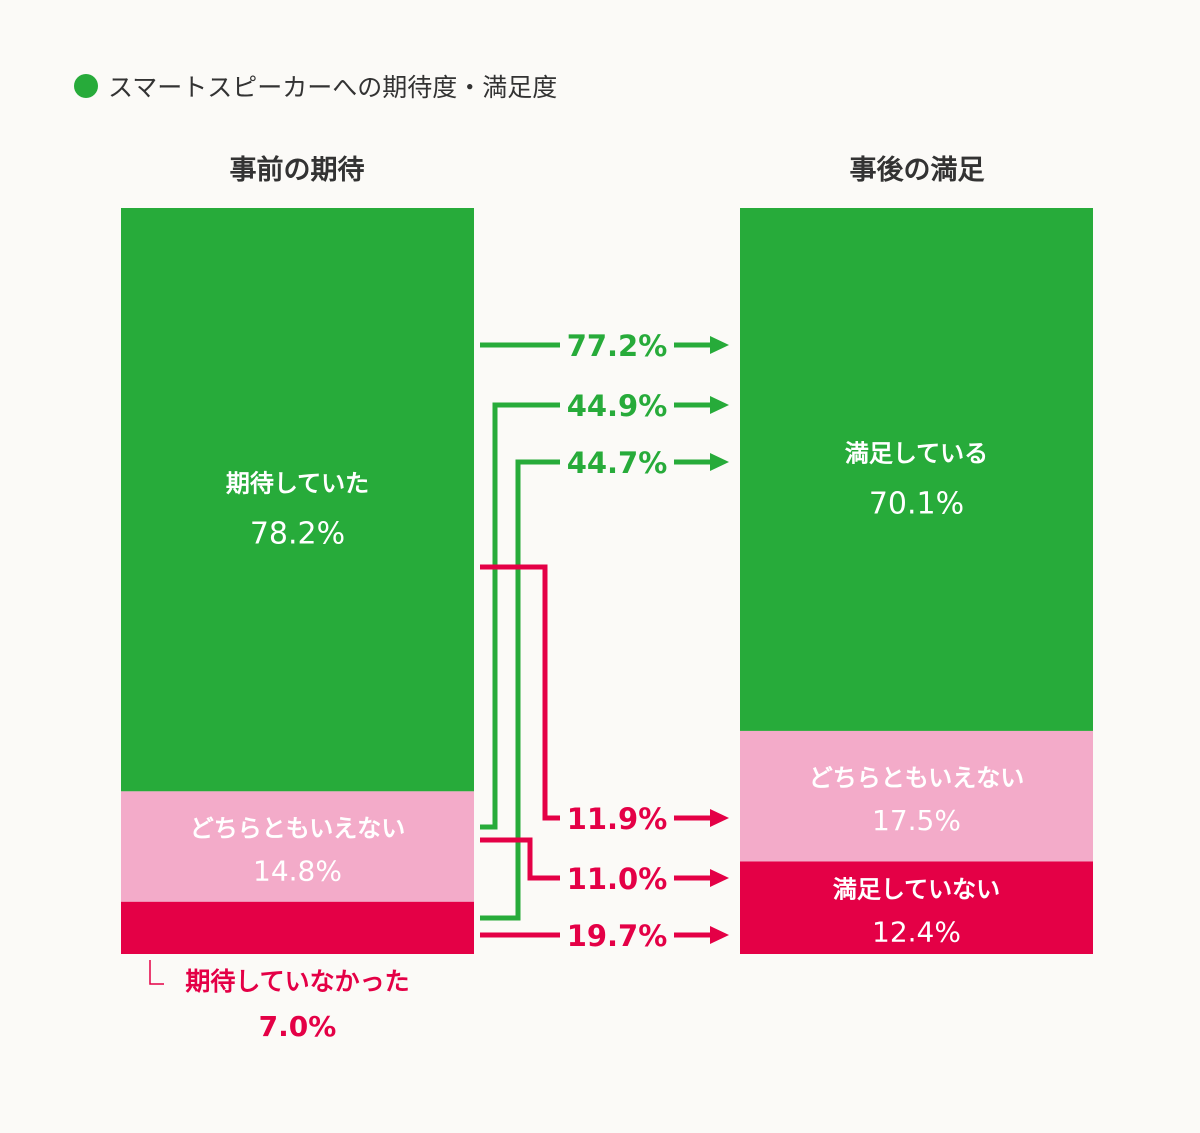 The image size is (1200, 1133). I want to click on bar-heading-after: 事後の満足, so click(917, 170).